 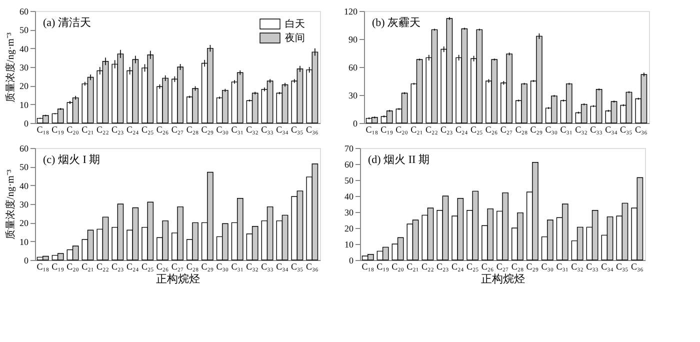 I want to click on text: (d) 烟火 II 期, so click(x=399, y=159).